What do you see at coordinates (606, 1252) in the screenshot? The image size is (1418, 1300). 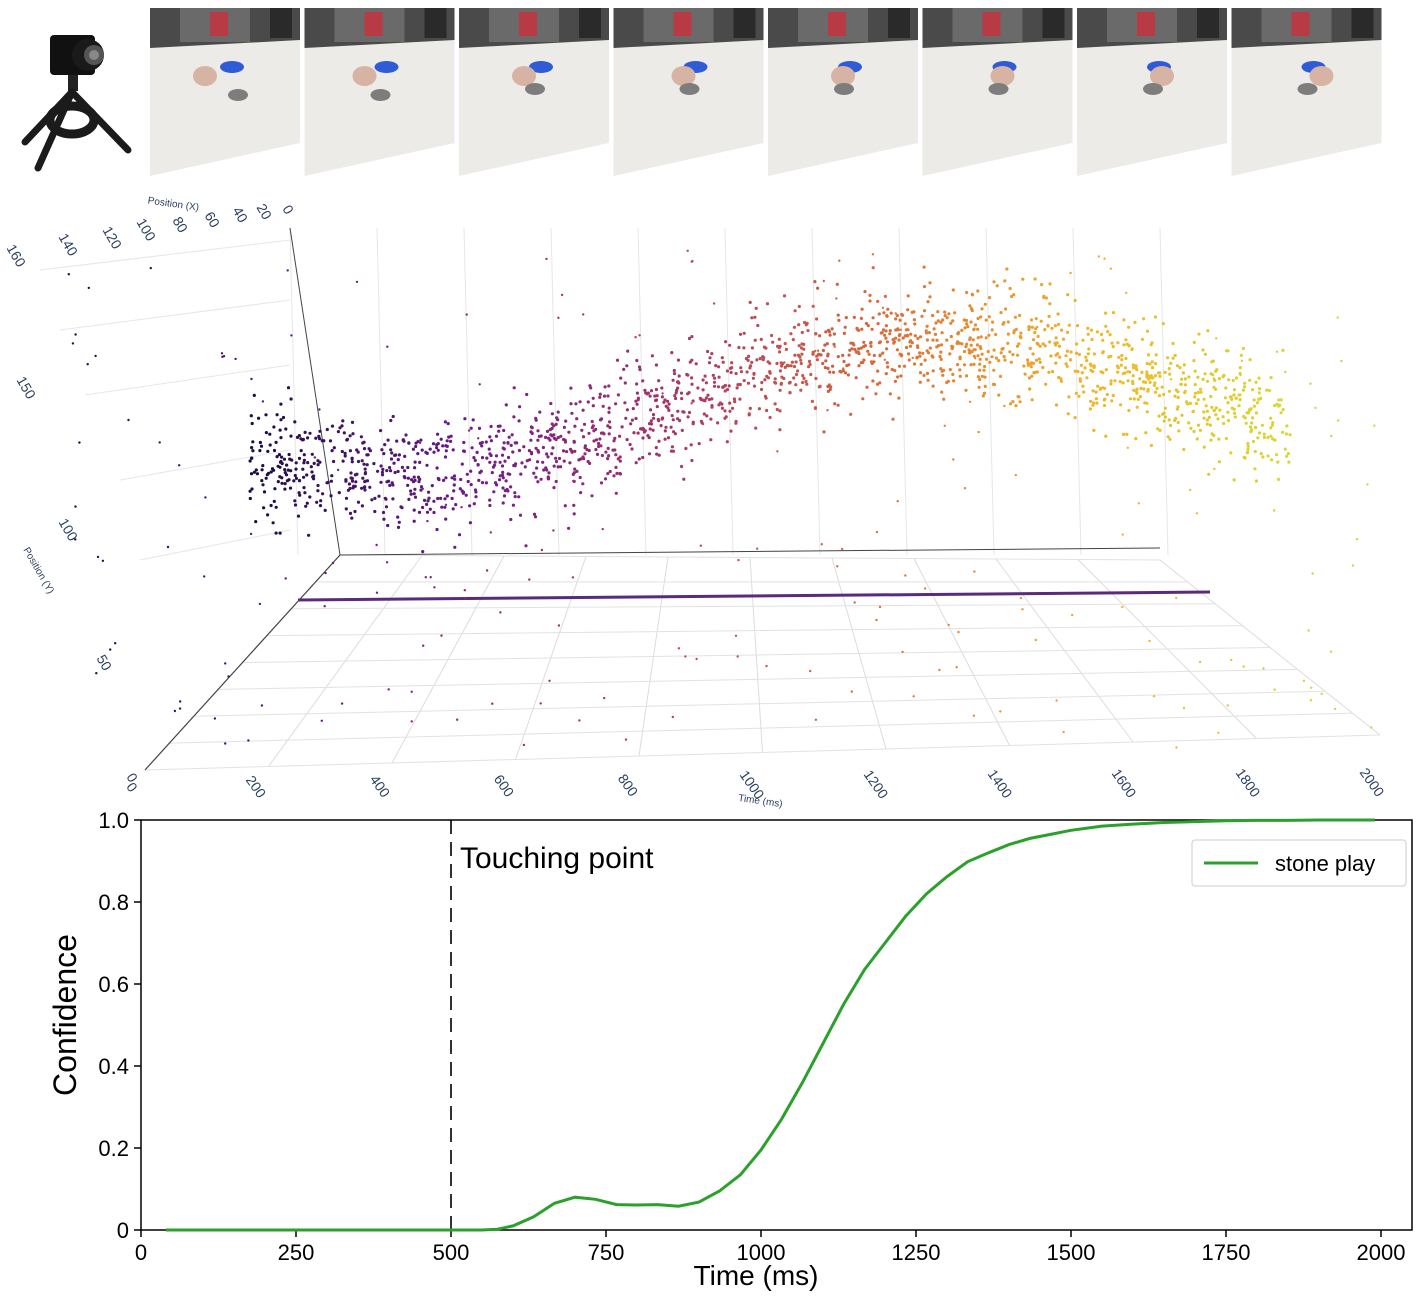 I see `x-tick-label: 750` at bounding box center [606, 1252].